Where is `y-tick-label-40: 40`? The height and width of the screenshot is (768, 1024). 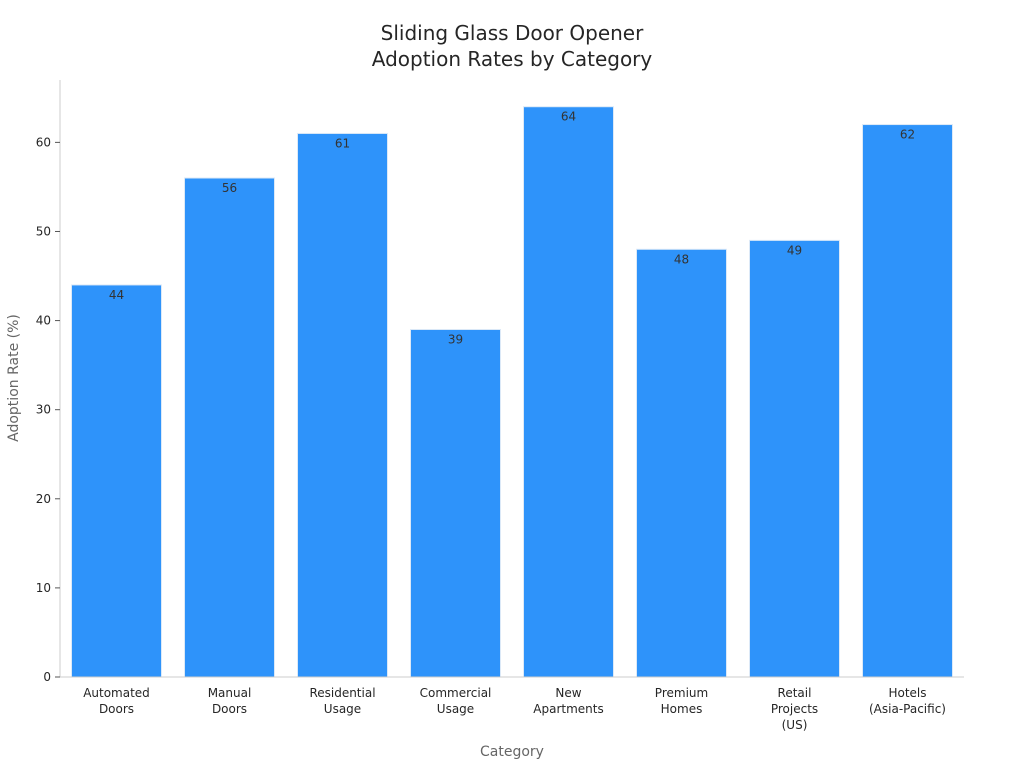
y-tick-label-40: 40 is located at coordinates (43, 321).